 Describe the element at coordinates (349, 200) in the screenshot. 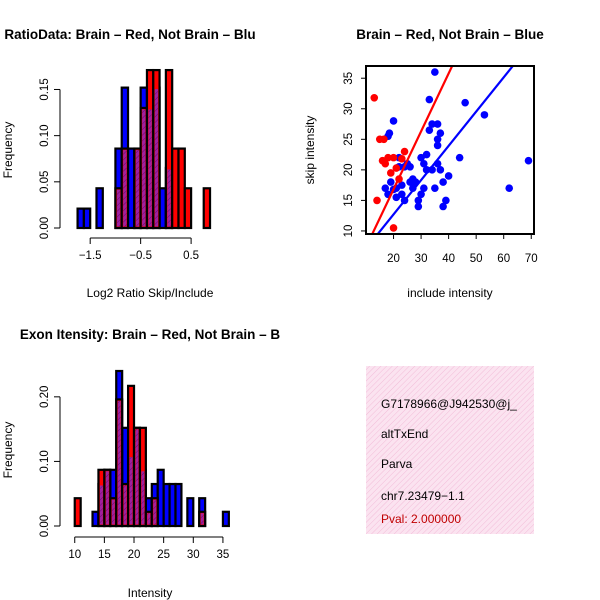

I see `scatter-y-tick-label: 15` at that location.